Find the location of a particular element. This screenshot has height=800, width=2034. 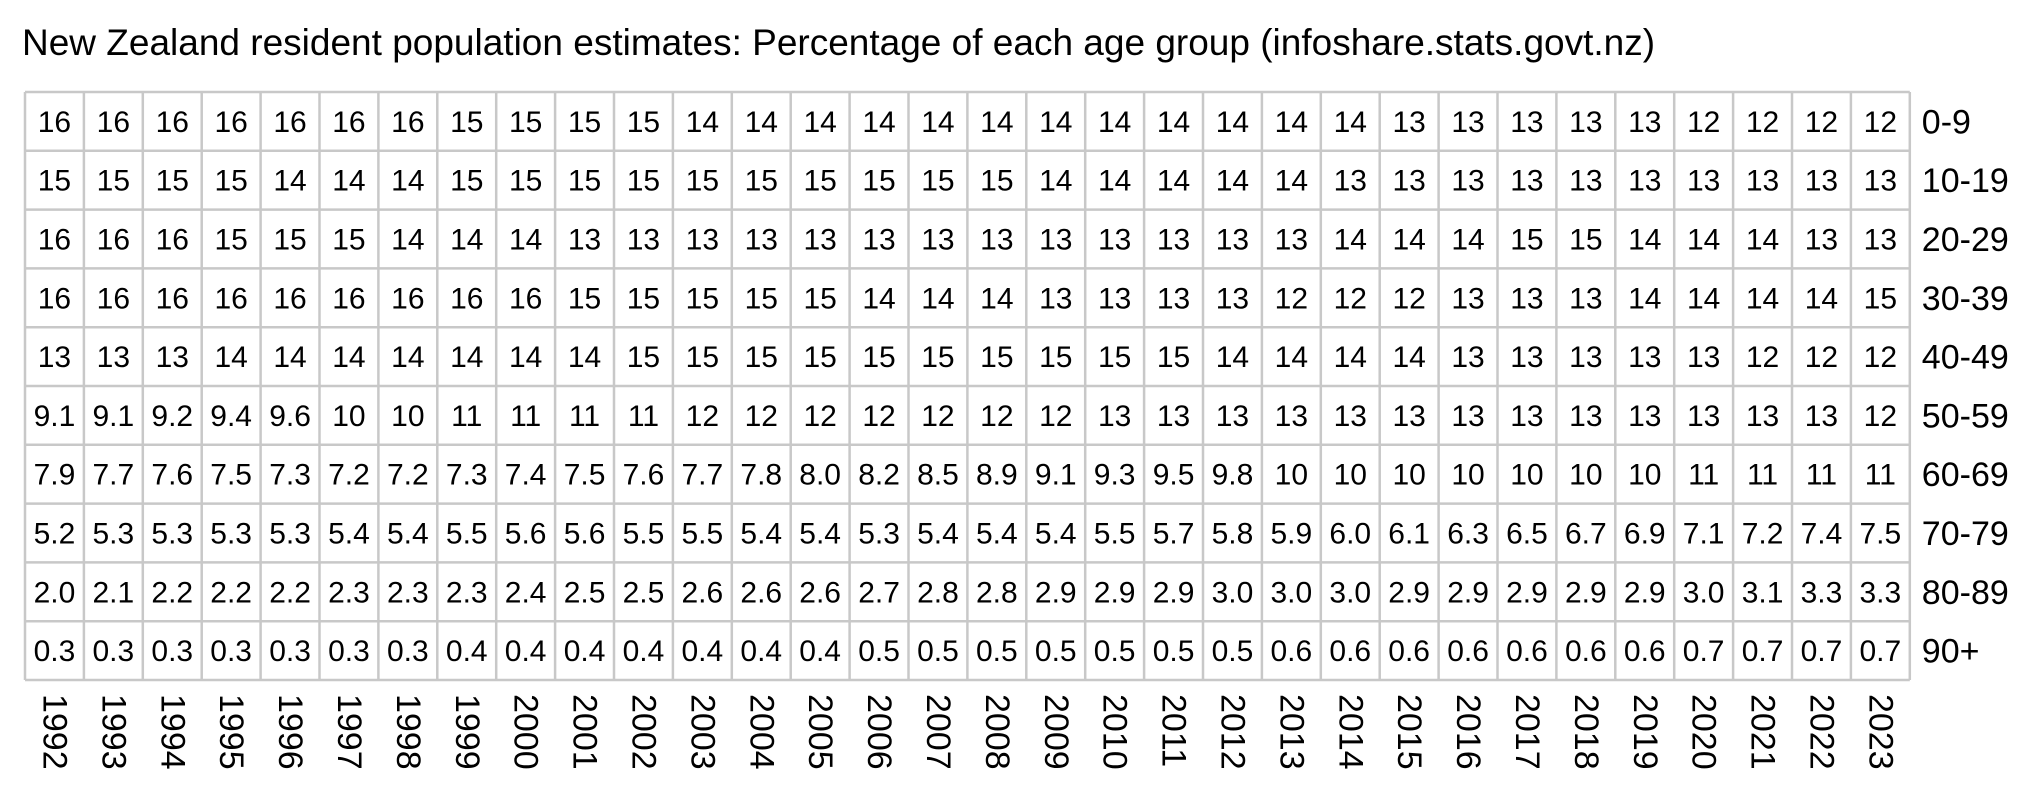

column-label: 2015 is located at coordinates (1409, 732).